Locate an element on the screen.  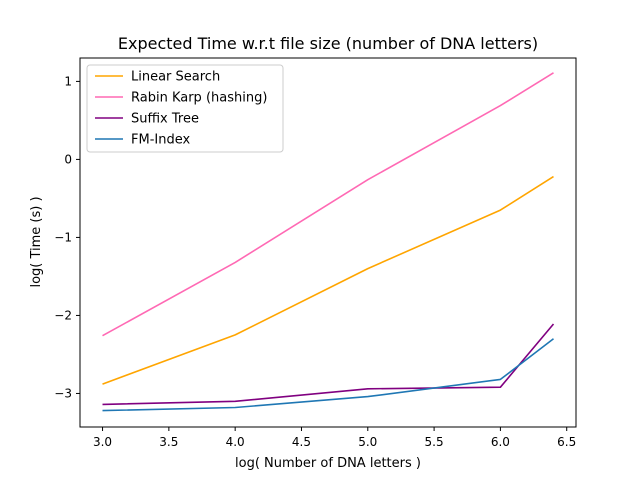
x-axis-ticks: 3.0 3.5 4.0 4.5 5.0 5.5 6.0 6.5 is located at coordinates (334, 438).